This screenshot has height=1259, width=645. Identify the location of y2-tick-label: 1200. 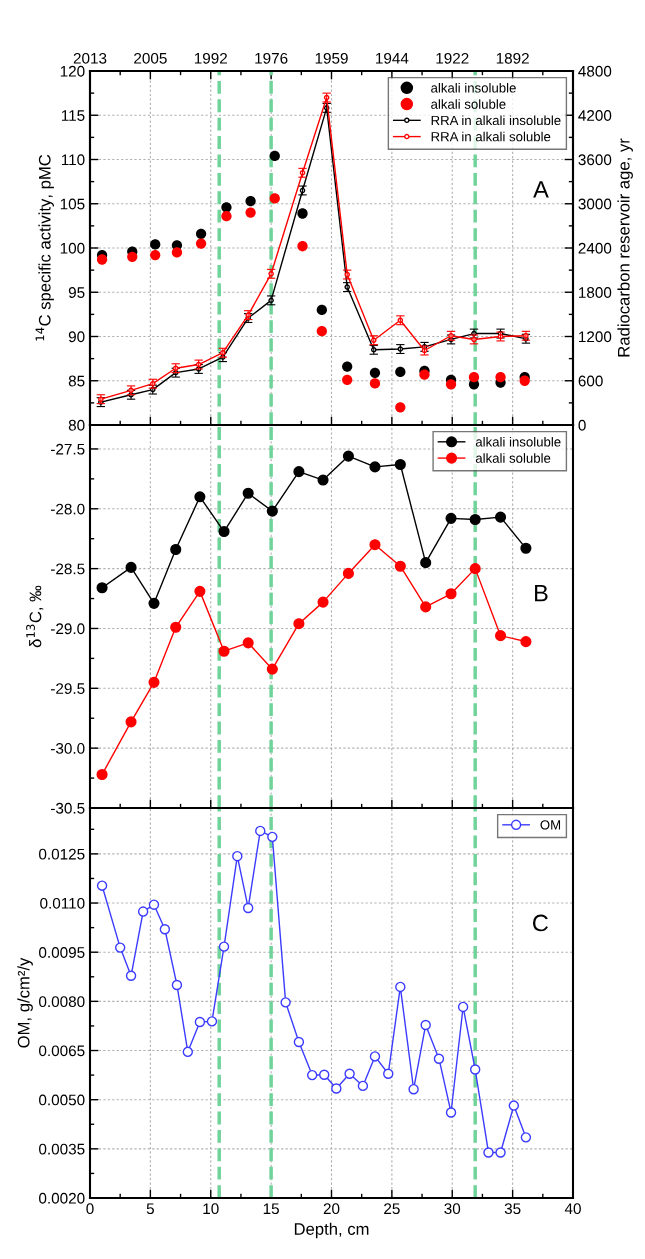
(595, 337).